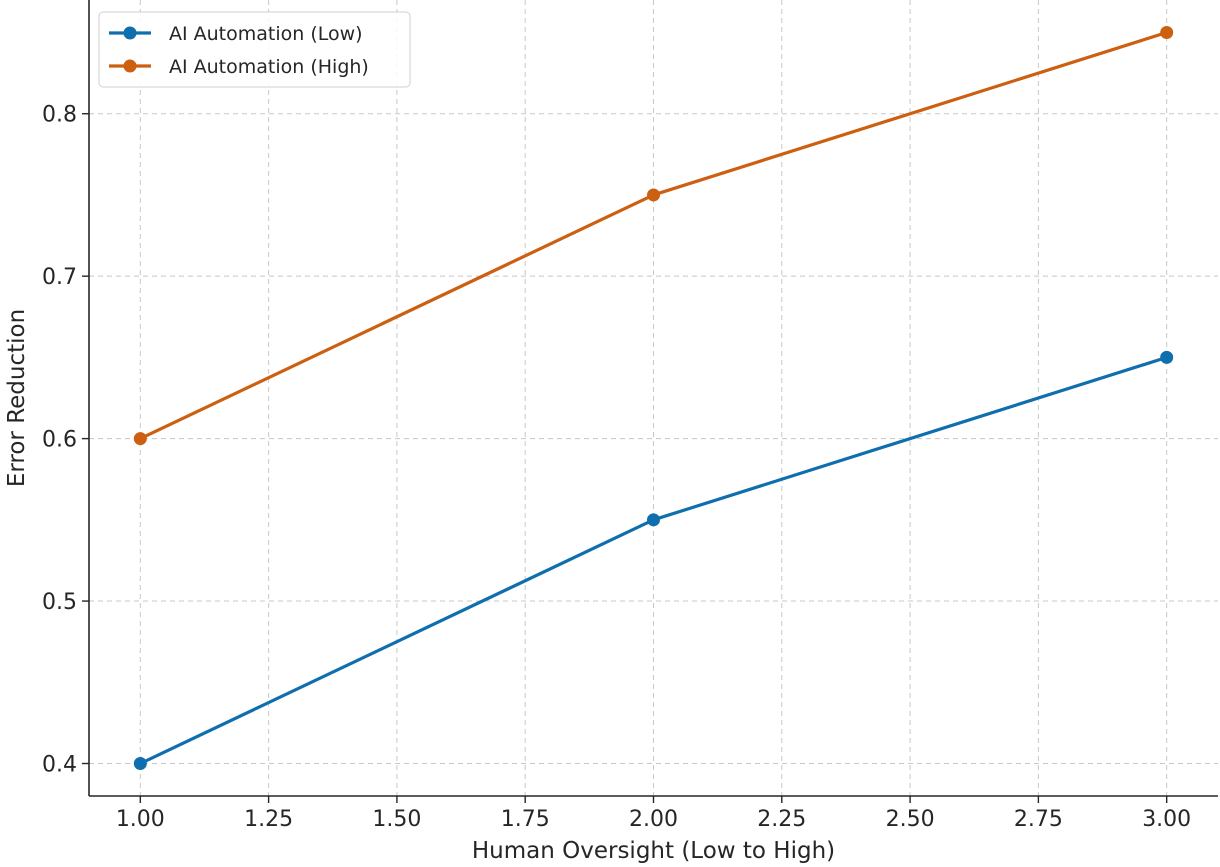  I want to click on legend-label: AI Automation (Low), so click(266, 34).